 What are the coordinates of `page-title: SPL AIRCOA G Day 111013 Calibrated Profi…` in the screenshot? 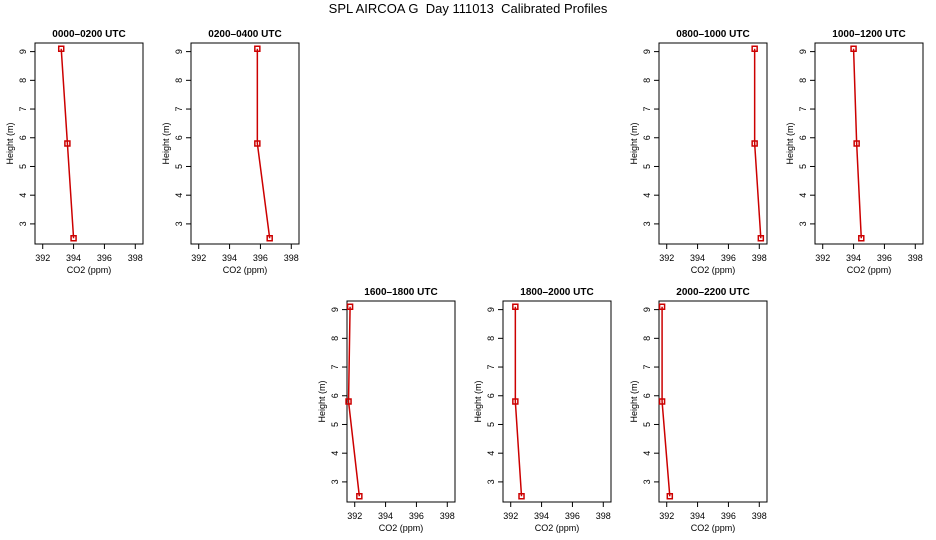 It's located at (468, 8).